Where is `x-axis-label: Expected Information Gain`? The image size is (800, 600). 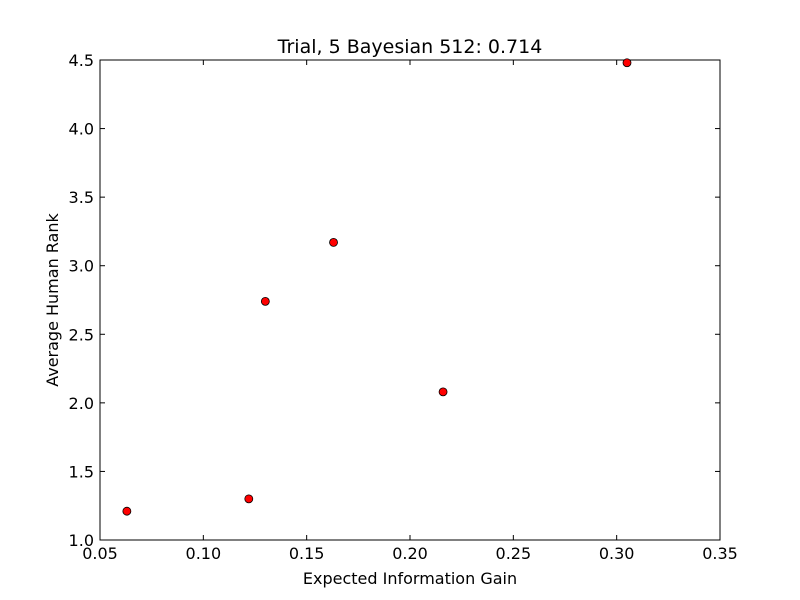
x-axis-label: Expected Information Gain is located at coordinates (410, 578).